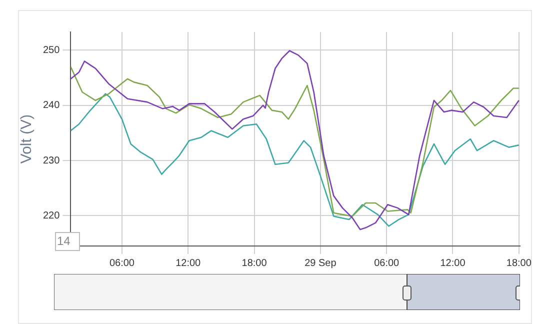 The width and height of the screenshot is (536, 324). What do you see at coordinates (51, 216) in the screenshot?
I see `y-tick-label: 220` at bounding box center [51, 216].